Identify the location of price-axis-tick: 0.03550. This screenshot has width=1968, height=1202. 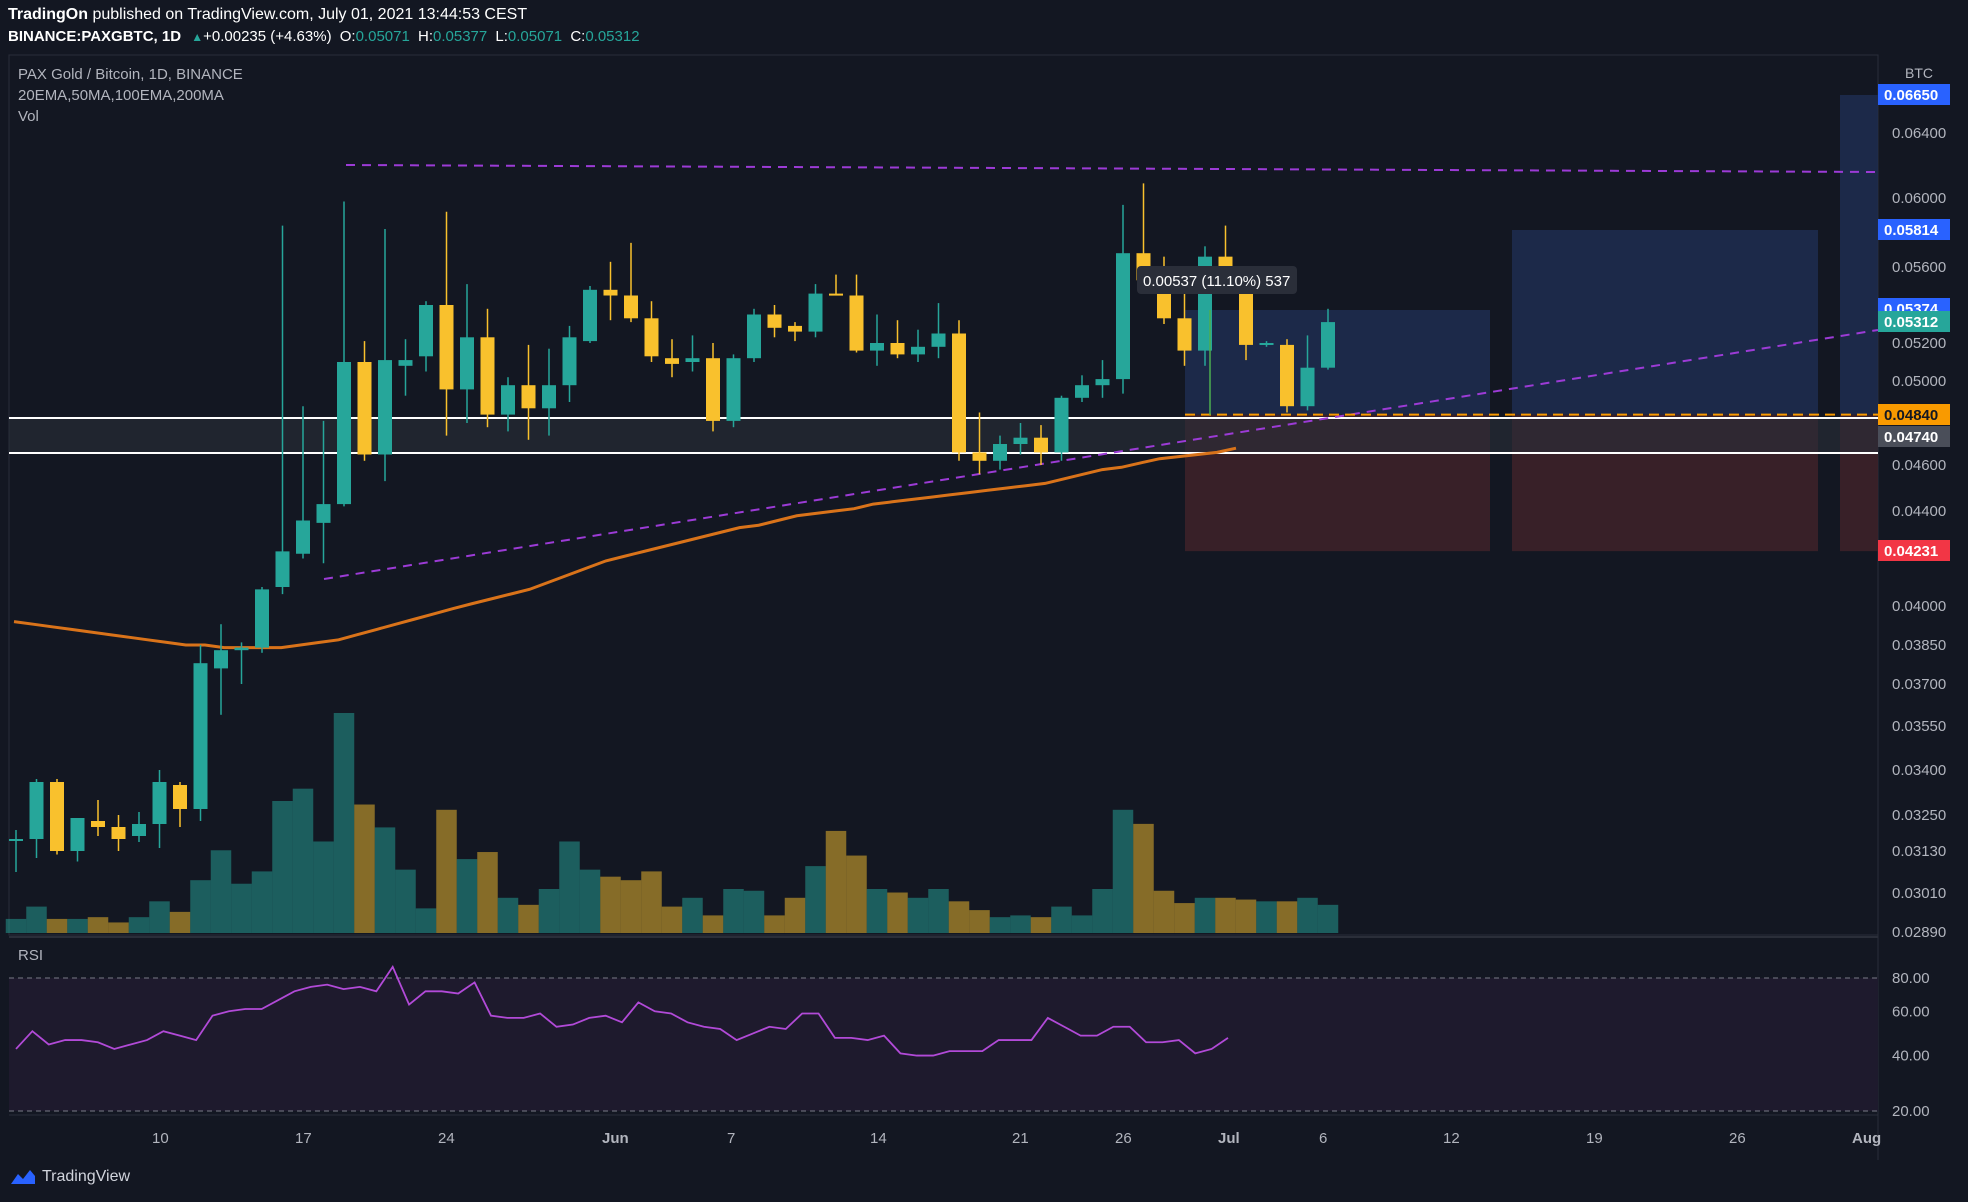
(1919, 726).